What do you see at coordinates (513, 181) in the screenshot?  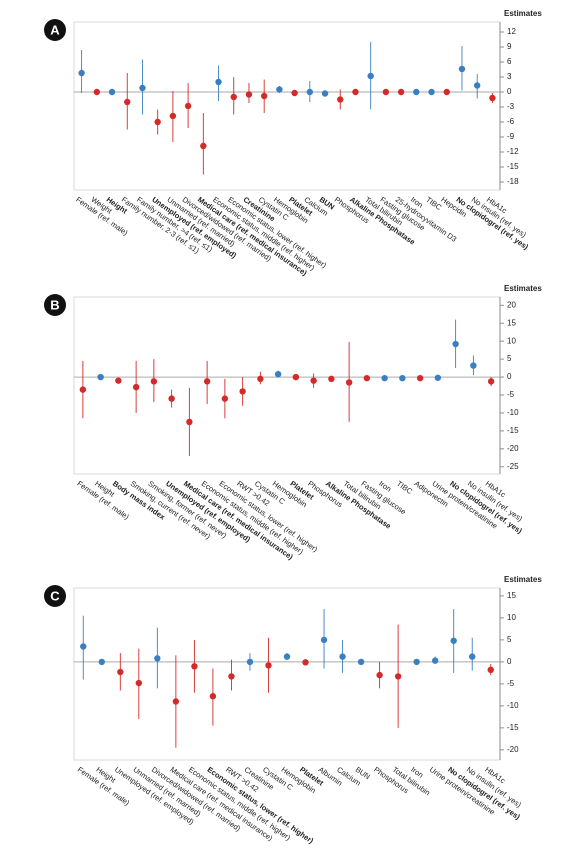 I see `y-tick-label: -18` at bounding box center [513, 181].